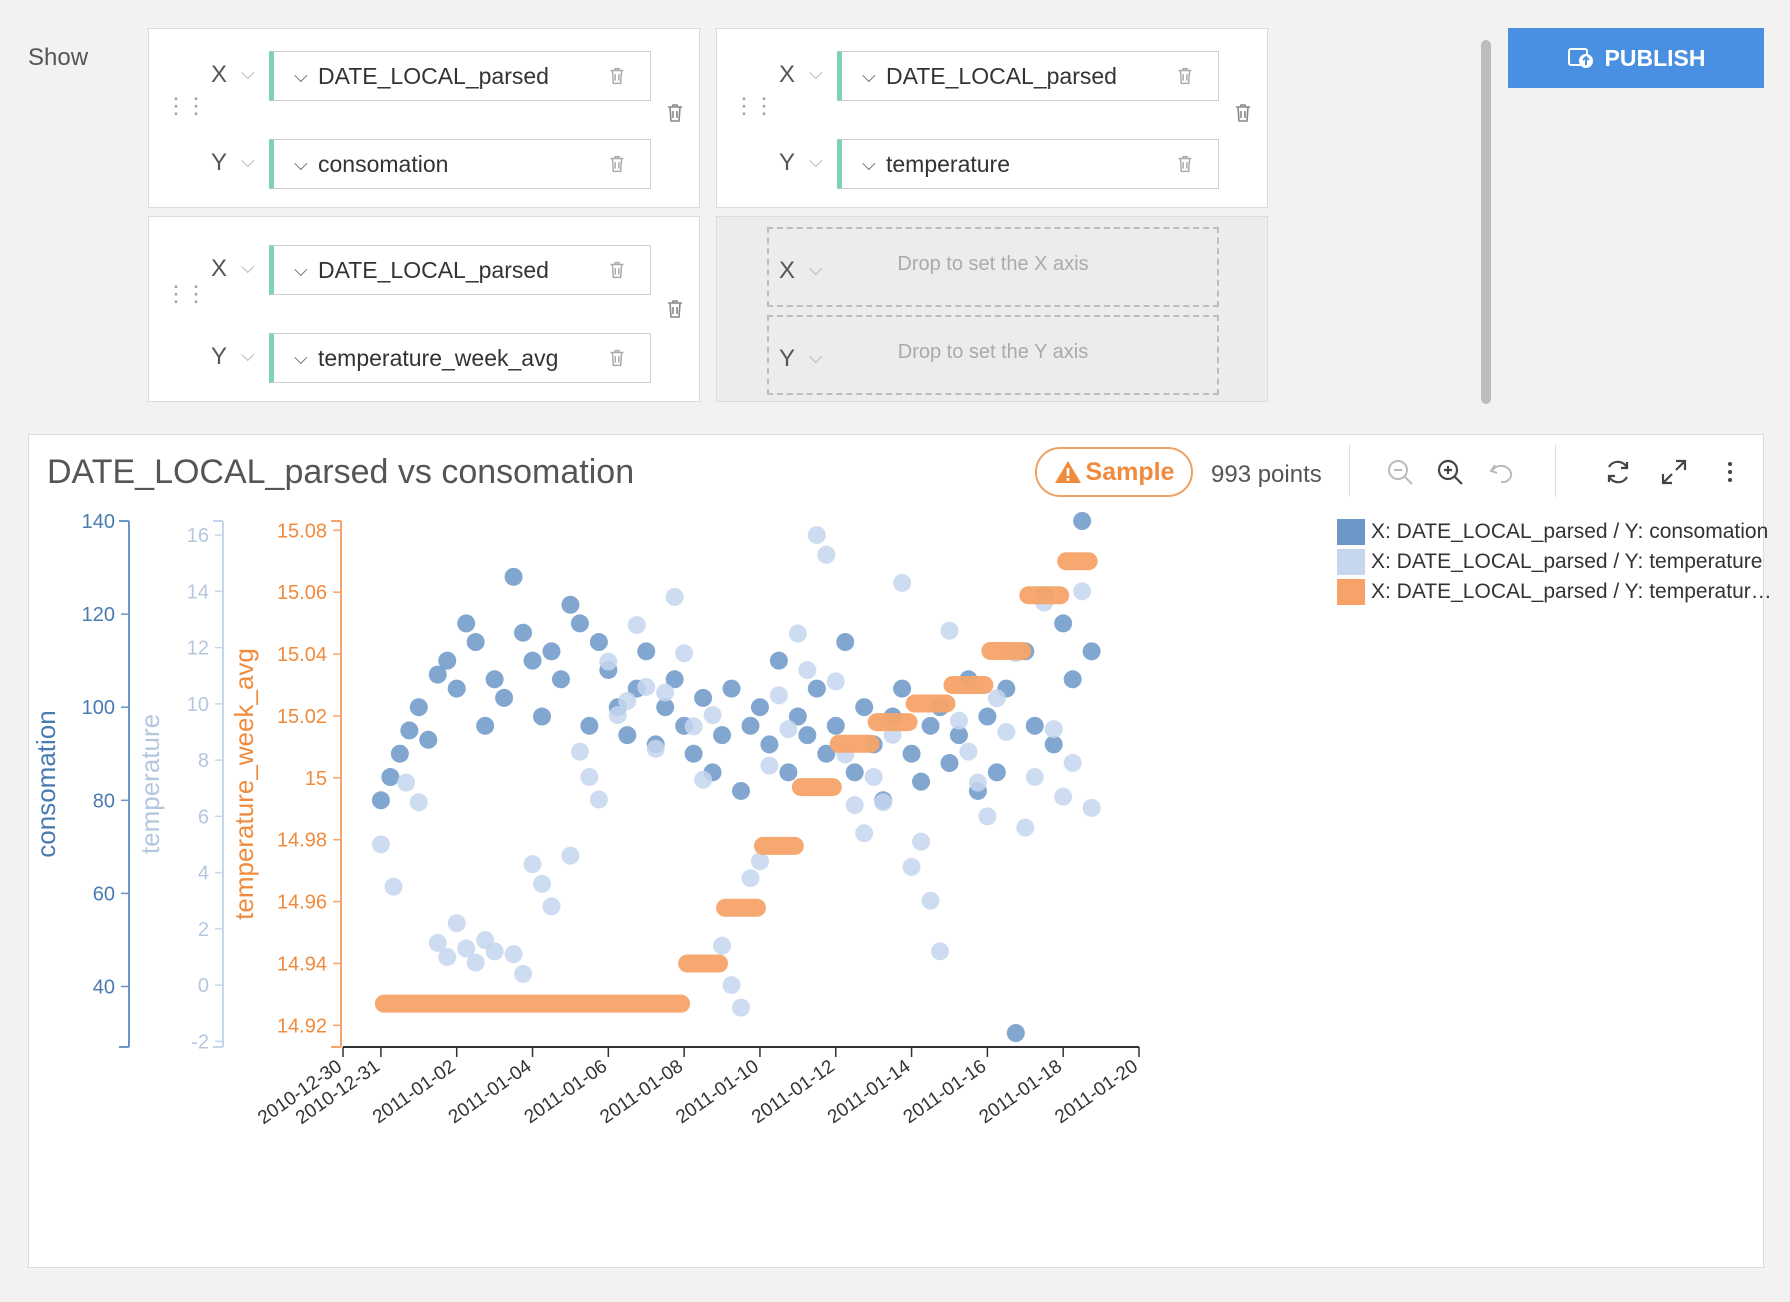 The width and height of the screenshot is (1790, 1302). What do you see at coordinates (793, 1092) in the screenshot?
I see `x-tick-label: 2011-01-12` at bounding box center [793, 1092].